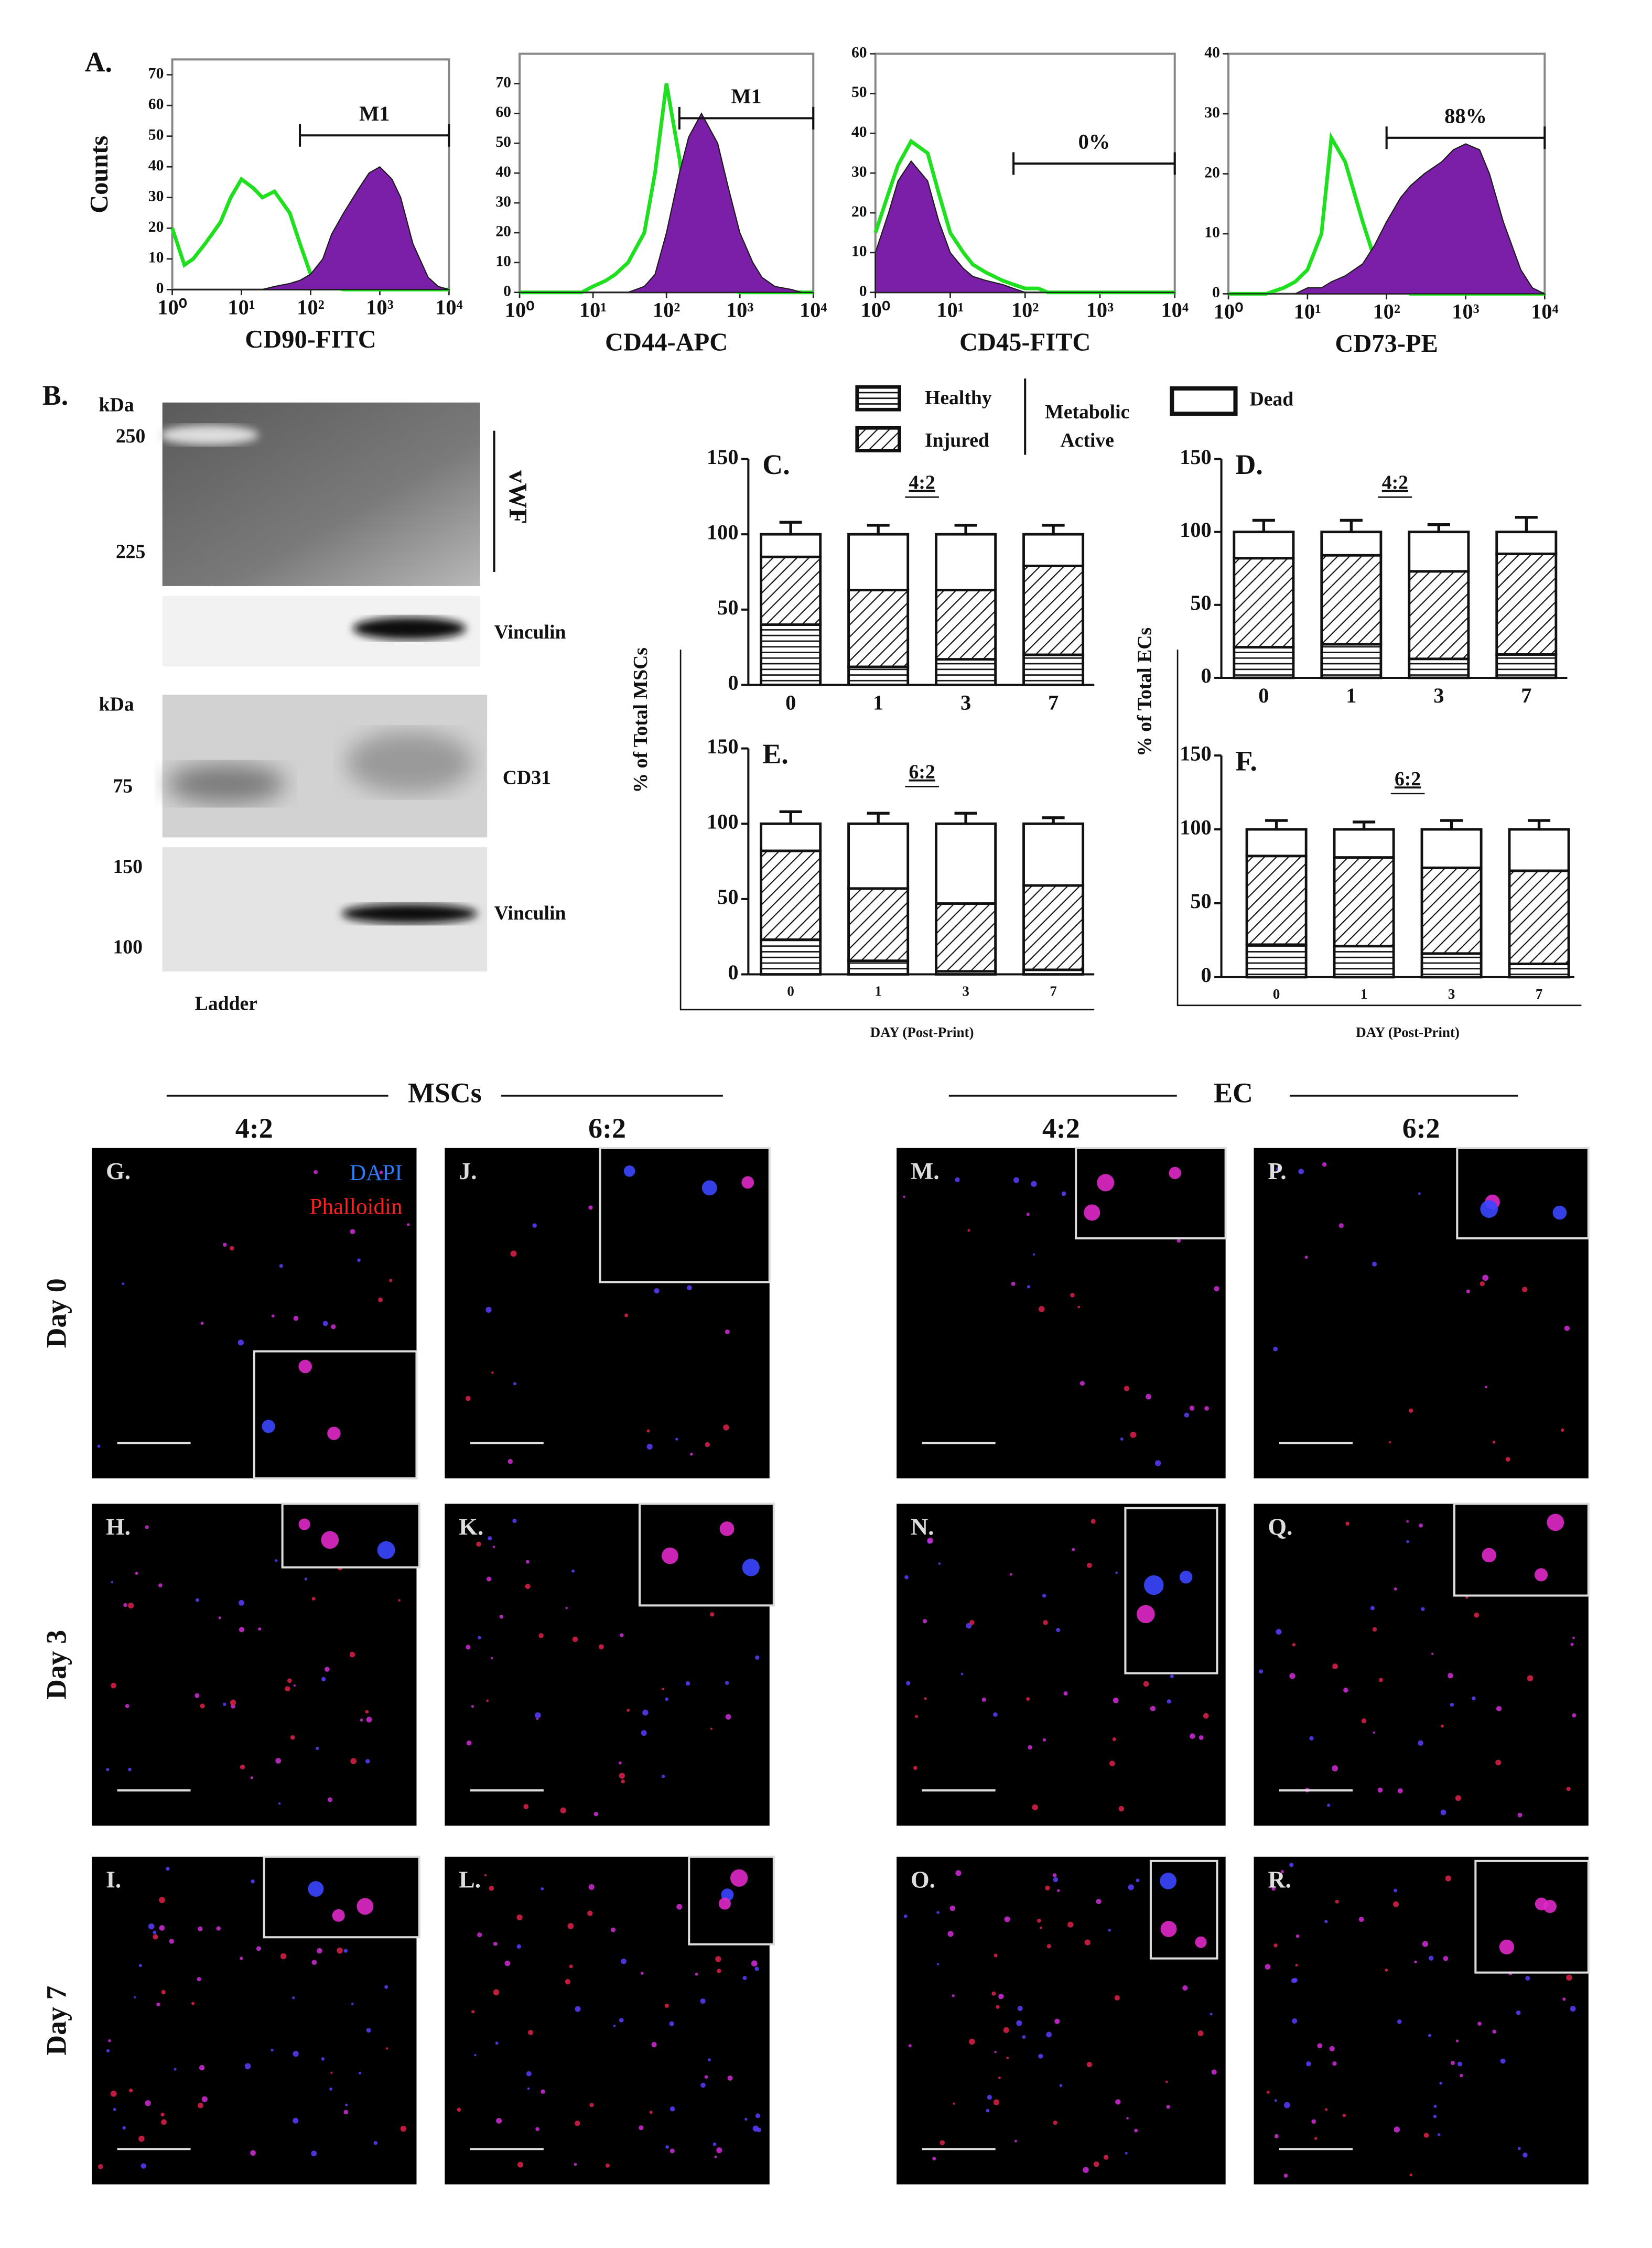 This screenshot has width=1652, height=2248. What do you see at coordinates (1212, 112) in the screenshot?
I see `y-tick-label: 30` at bounding box center [1212, 112].